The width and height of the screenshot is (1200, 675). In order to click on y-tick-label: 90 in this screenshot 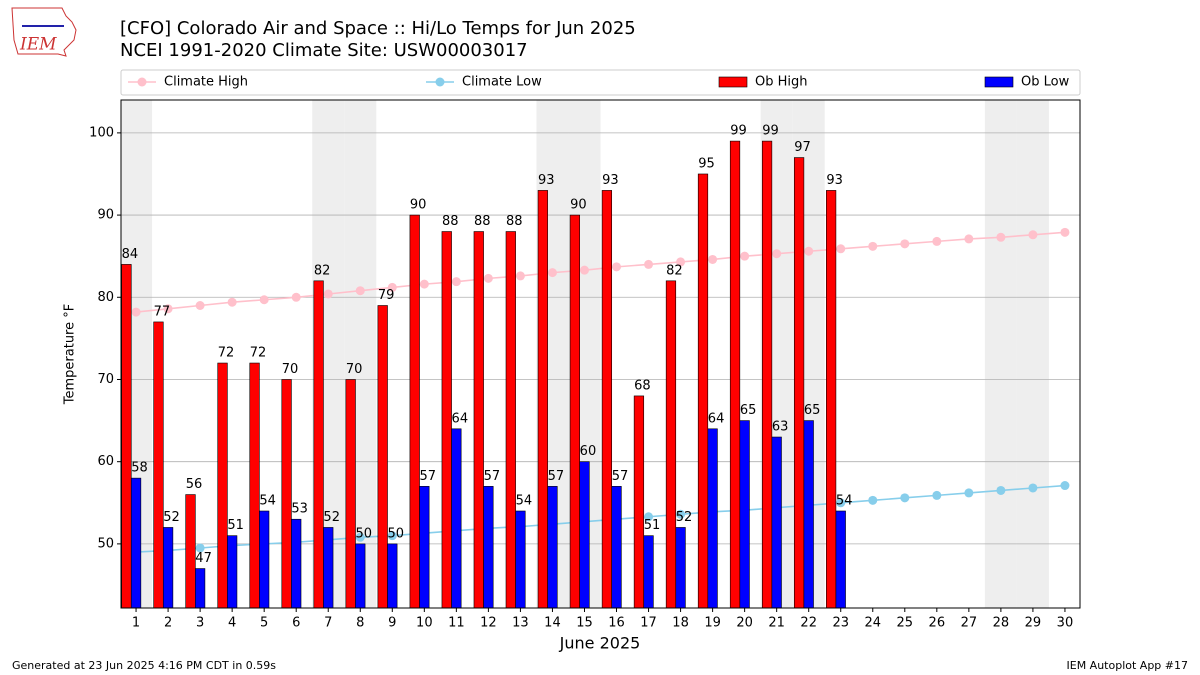, I will do `click(105, 215)`.